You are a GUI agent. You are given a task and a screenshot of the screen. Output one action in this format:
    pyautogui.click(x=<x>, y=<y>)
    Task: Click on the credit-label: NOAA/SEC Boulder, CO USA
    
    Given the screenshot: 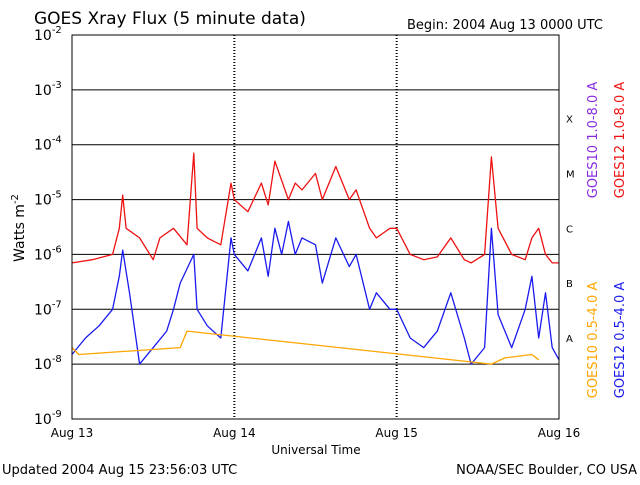 What is the action you would take?
    pyautogui.click(x=546, y=470)
    